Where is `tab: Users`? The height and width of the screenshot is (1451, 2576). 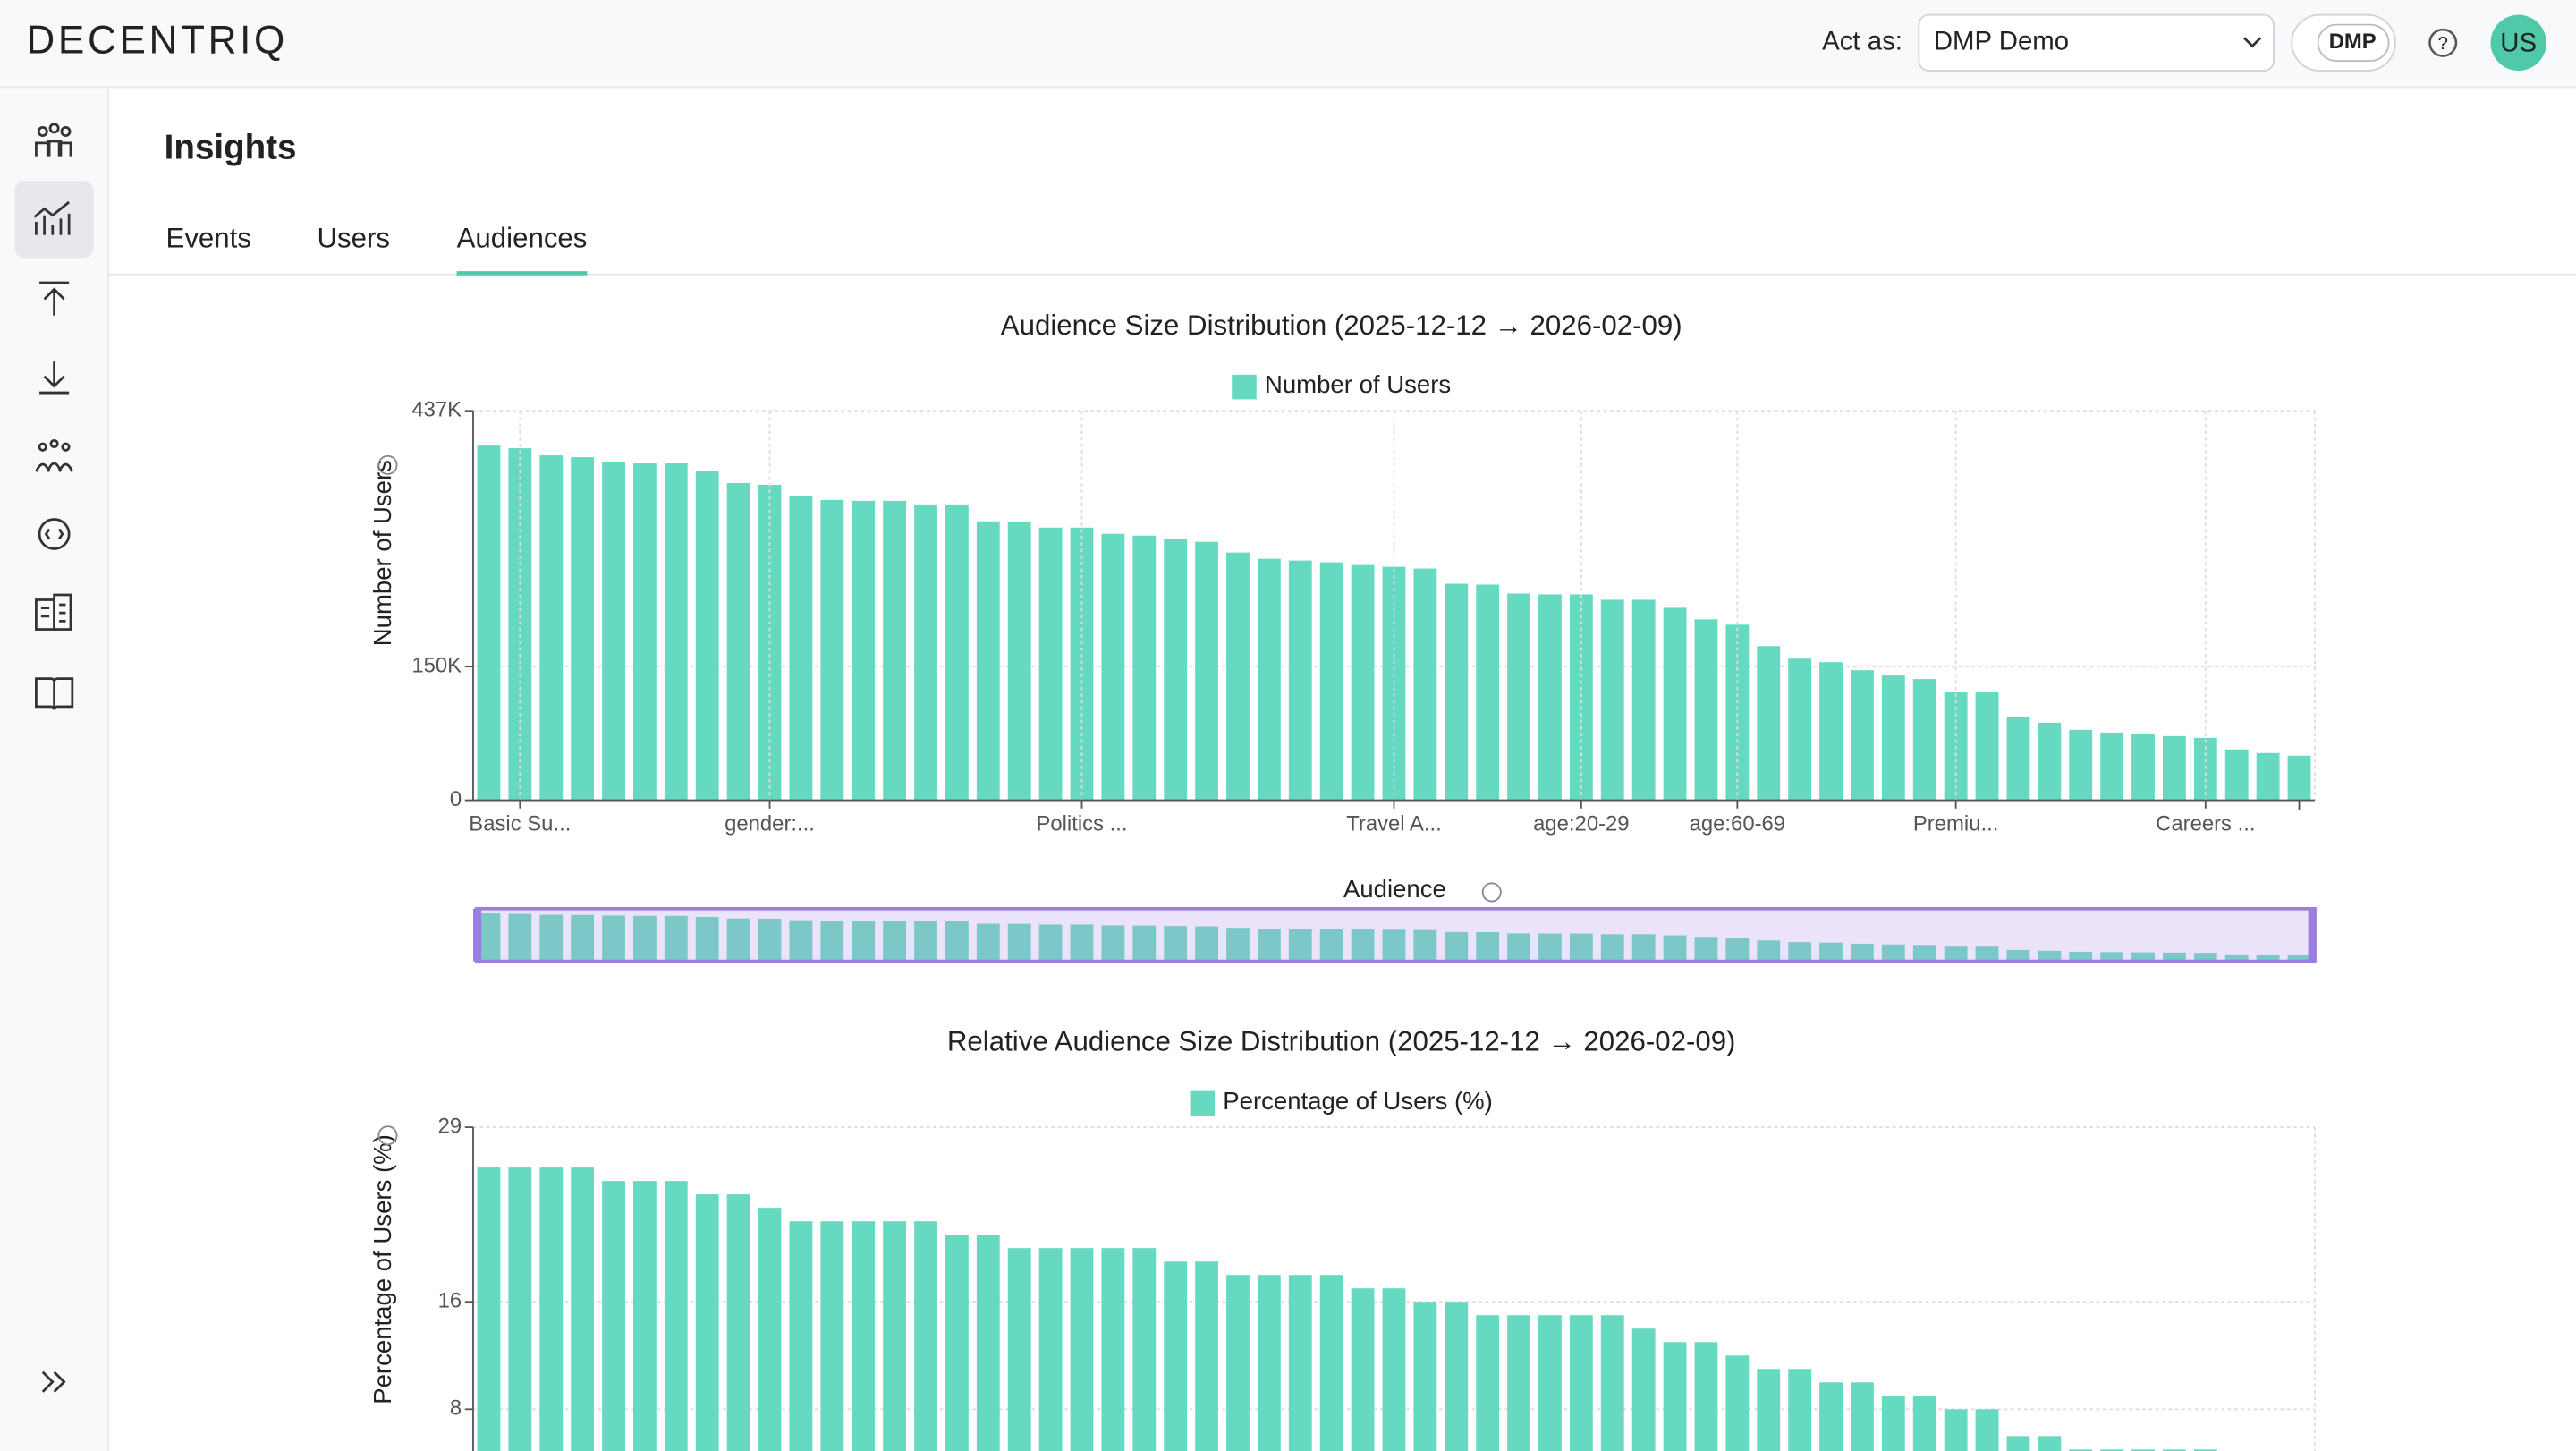
tab: Users is located at coordinates (353, 237).